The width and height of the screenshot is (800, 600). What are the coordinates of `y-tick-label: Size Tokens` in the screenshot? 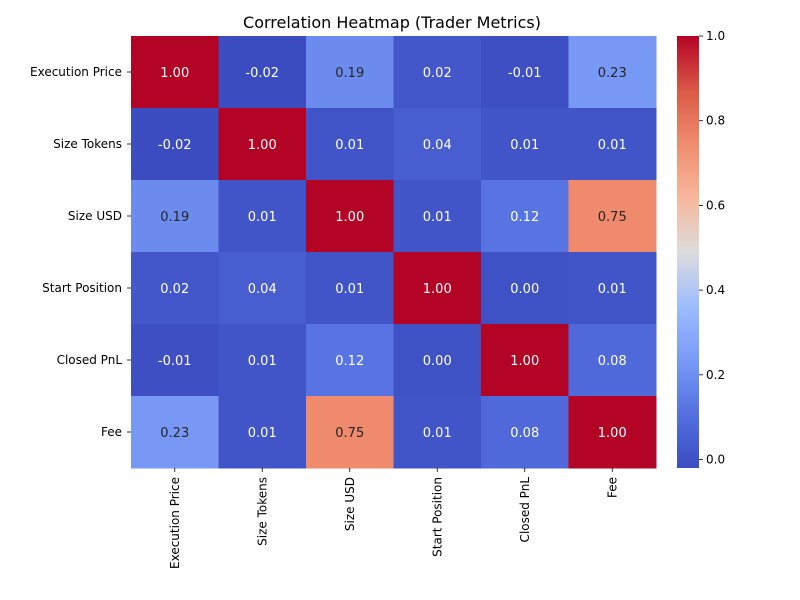 It's located at (87, 144).